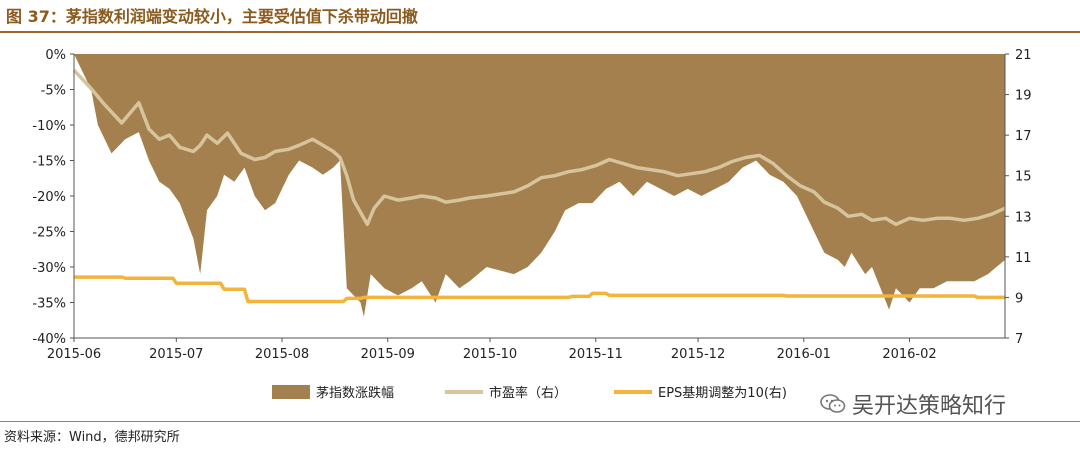 Image resolution: width=1080 pixels, height=450 pixels. I want to click on x-tick-label: 2015-06, so click(74, 354).